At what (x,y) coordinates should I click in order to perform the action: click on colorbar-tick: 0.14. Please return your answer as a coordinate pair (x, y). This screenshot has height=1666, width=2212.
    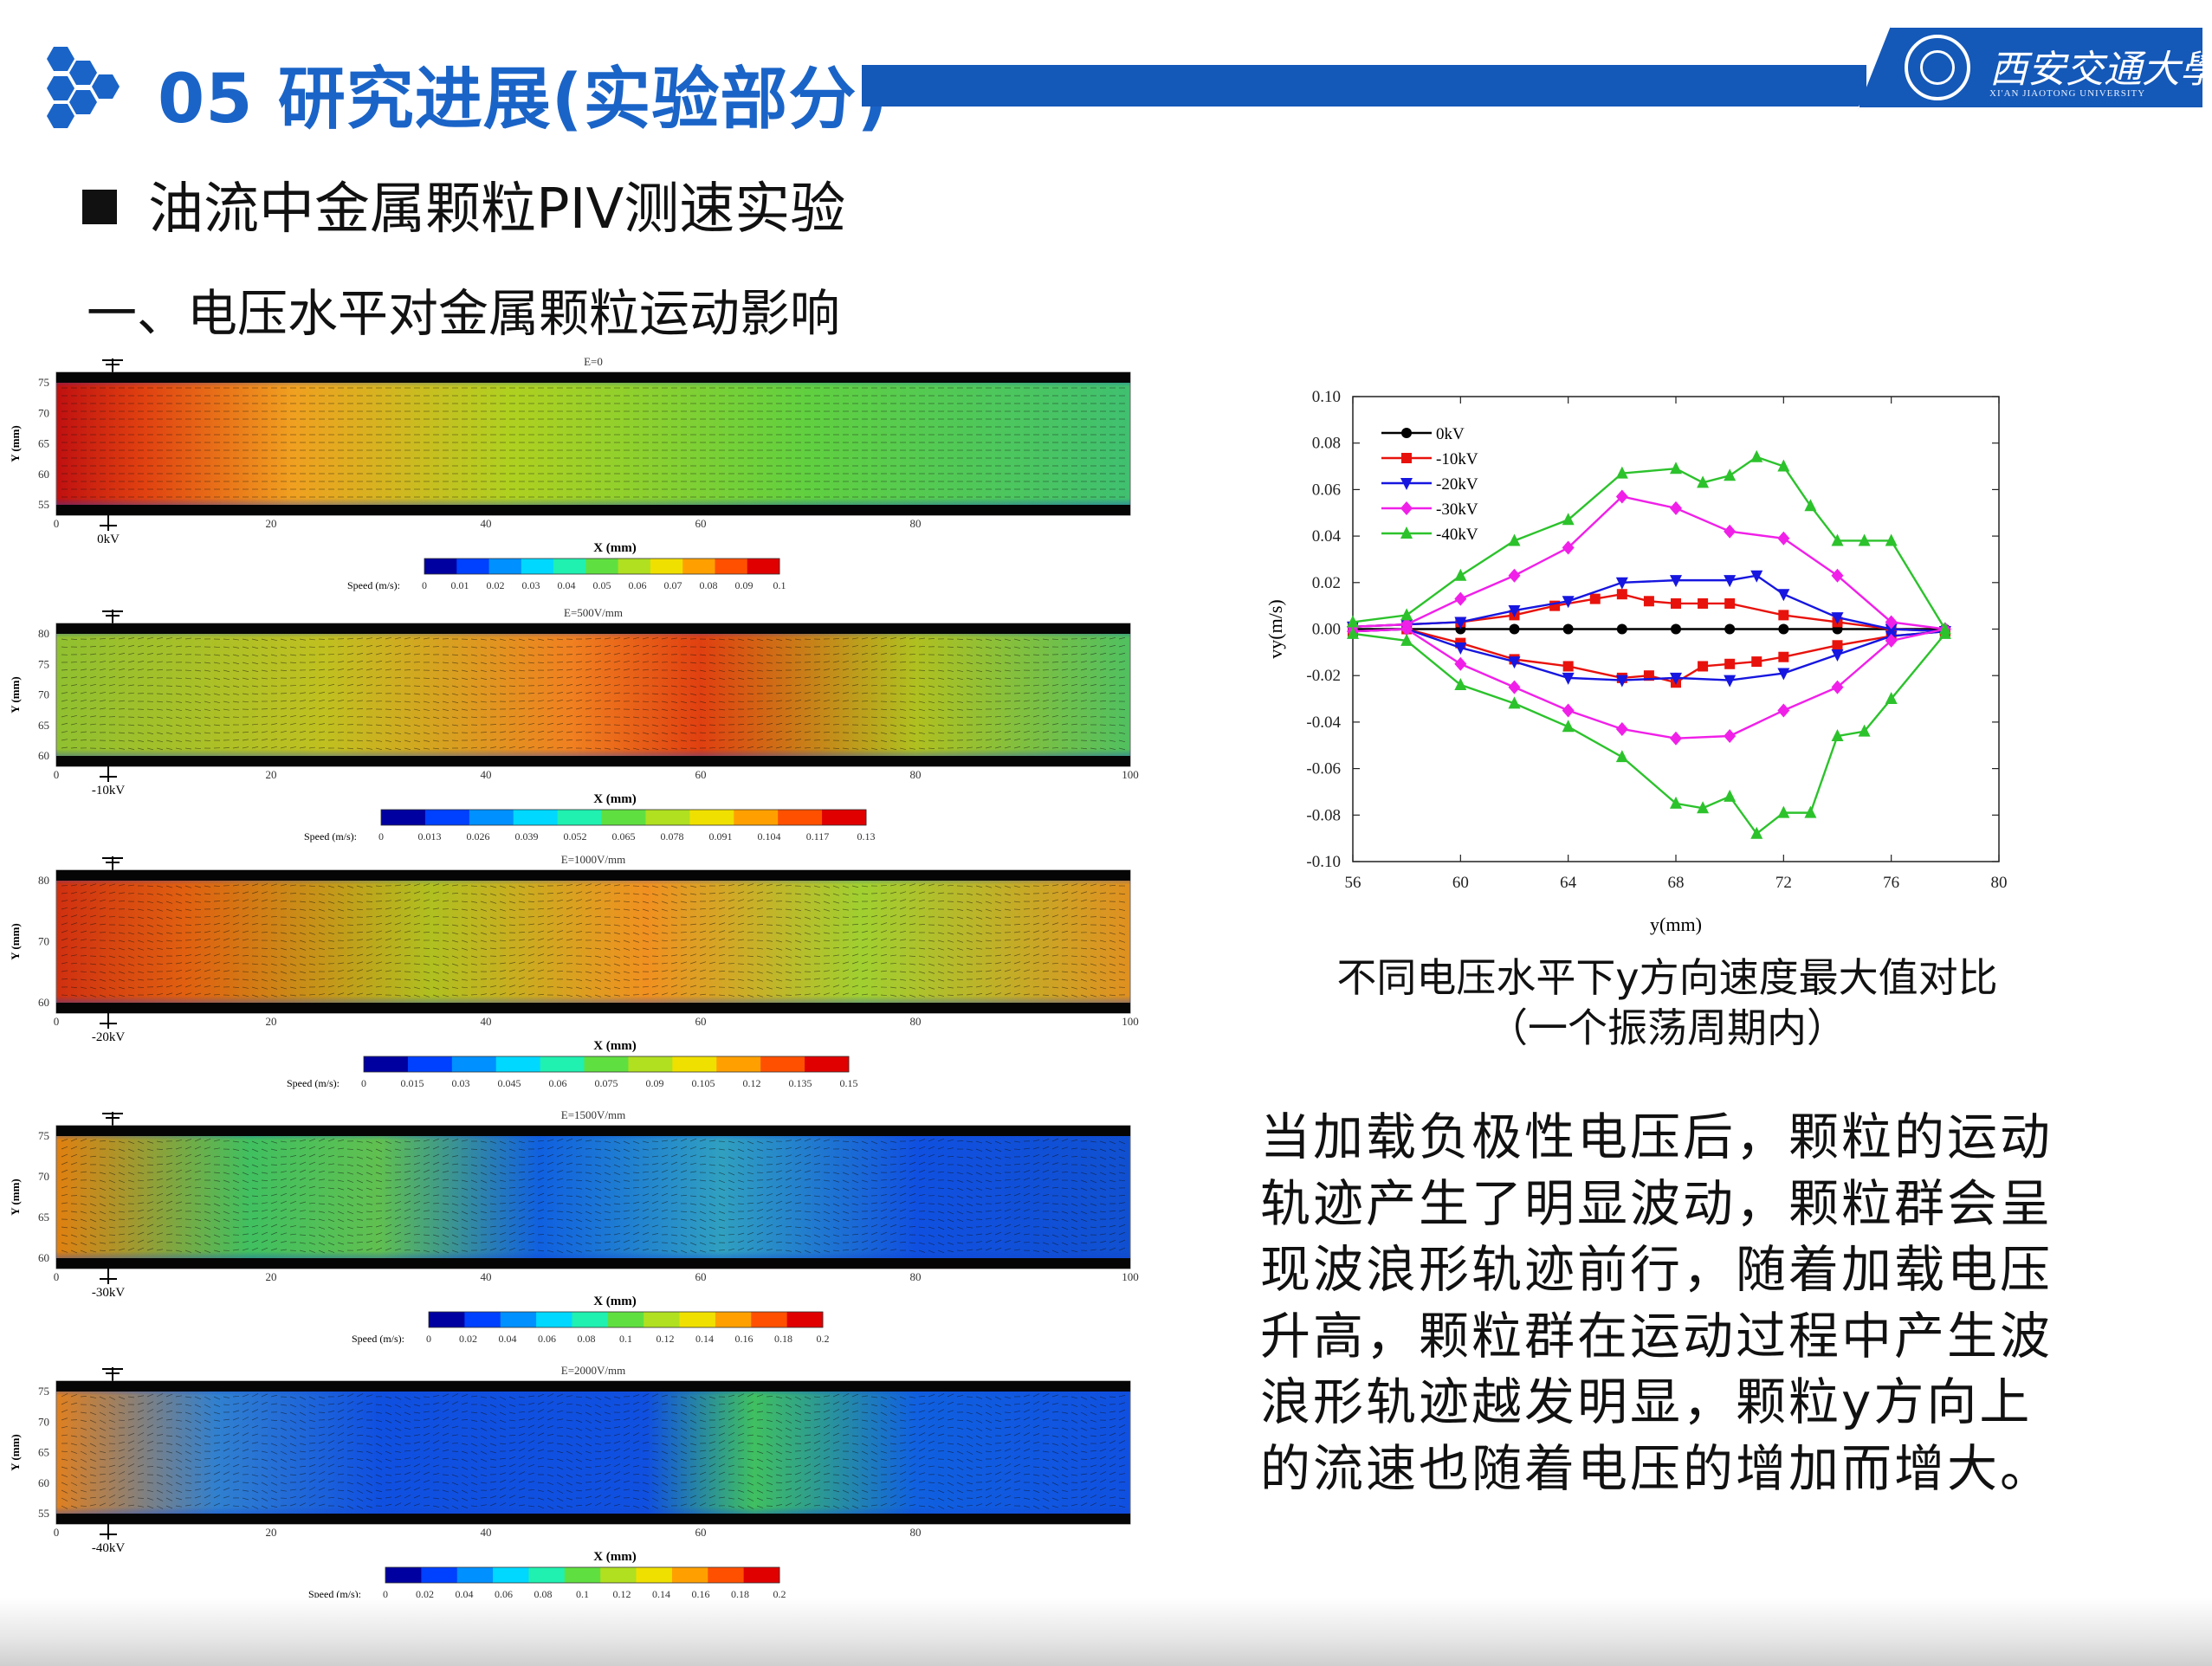
    Looking at the image, I should click on (661, 1594).